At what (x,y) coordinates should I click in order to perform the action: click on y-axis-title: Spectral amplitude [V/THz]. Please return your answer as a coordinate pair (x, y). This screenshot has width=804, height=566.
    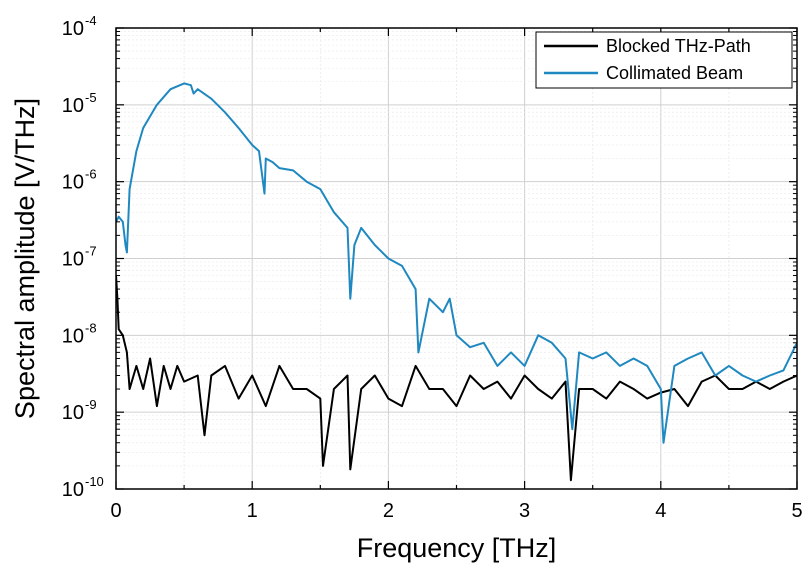
    Looking at the image, I should click on (25, 258).